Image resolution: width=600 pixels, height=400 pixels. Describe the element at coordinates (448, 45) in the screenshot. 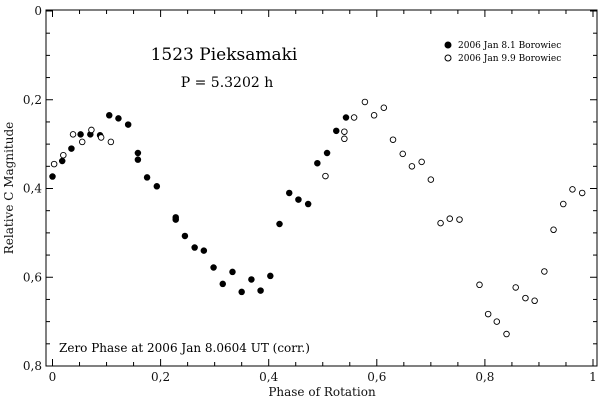

I see `legend-marker-filled` at that location.